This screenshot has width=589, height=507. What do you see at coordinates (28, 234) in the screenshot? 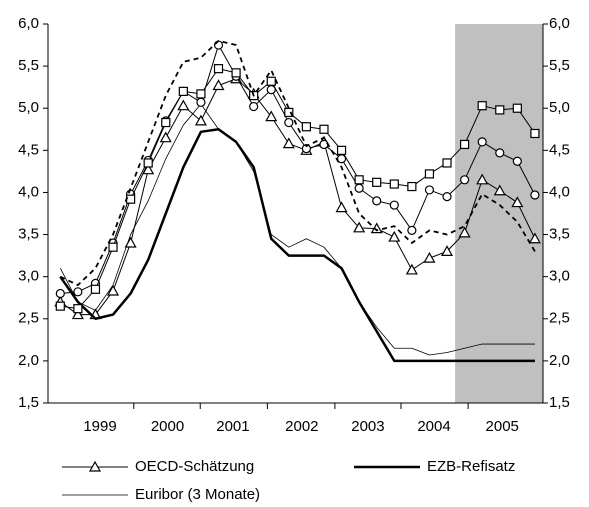
I see `y-tick-label: 3,5` at bounding box center [28, 234].